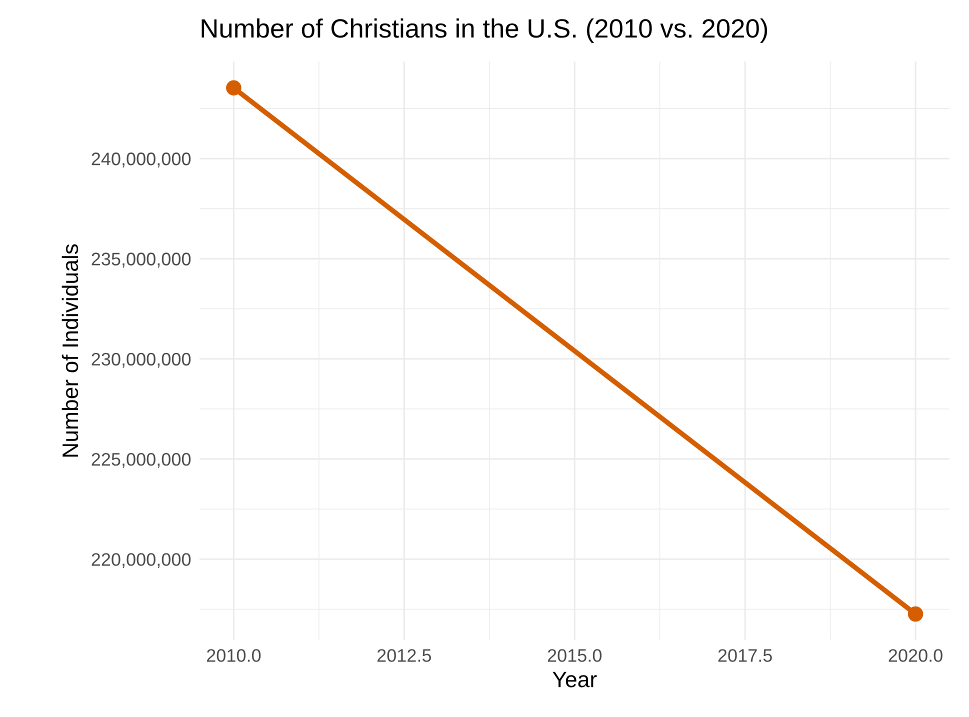 Image resolution: width=969 pixels, height=717 pixels. What do you see at coordinates (574, 680) in the screenshot?
I see `x-axis-title: Year` at bounding box center [574, 680].